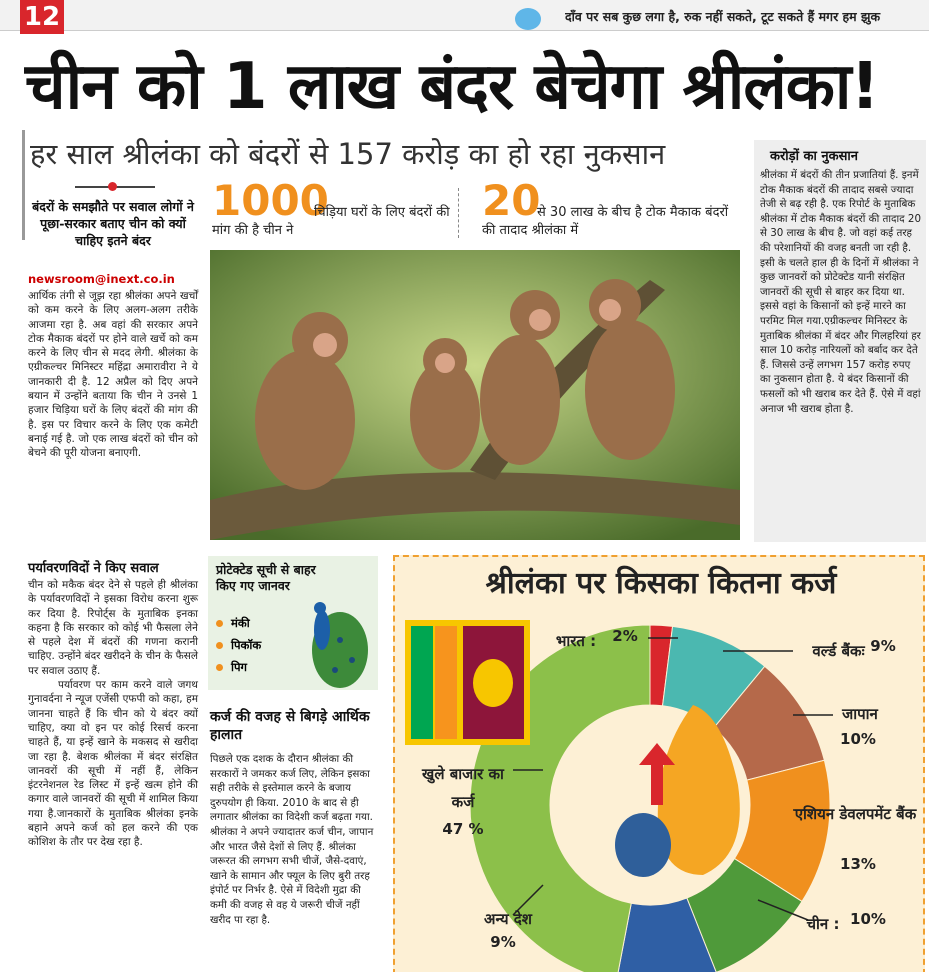  I want to click on category-label: भारत :, so click(576, 641).